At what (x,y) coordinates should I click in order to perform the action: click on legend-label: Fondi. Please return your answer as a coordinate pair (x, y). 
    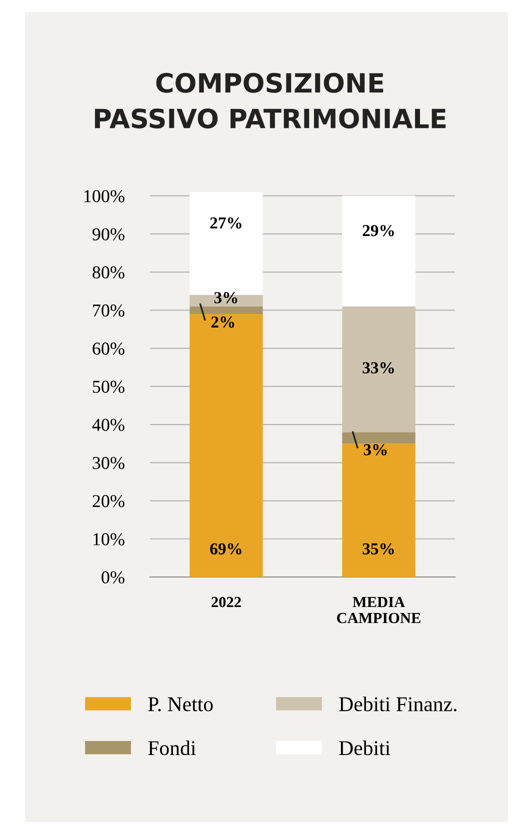
    Looking at the image, I should click on (172, 748).